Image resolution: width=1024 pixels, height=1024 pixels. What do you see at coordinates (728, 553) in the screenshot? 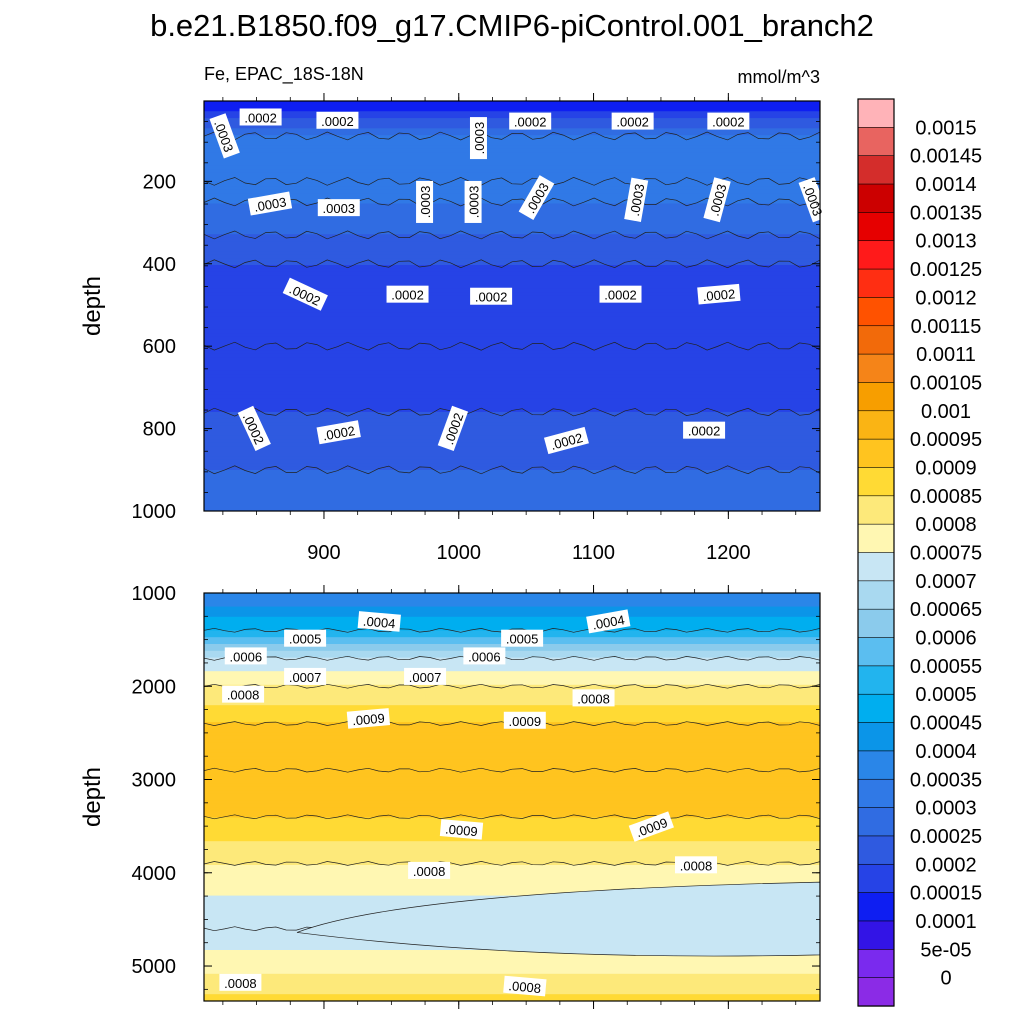
I see `x-tick-label: 1200` at bounding box center [728, 553].